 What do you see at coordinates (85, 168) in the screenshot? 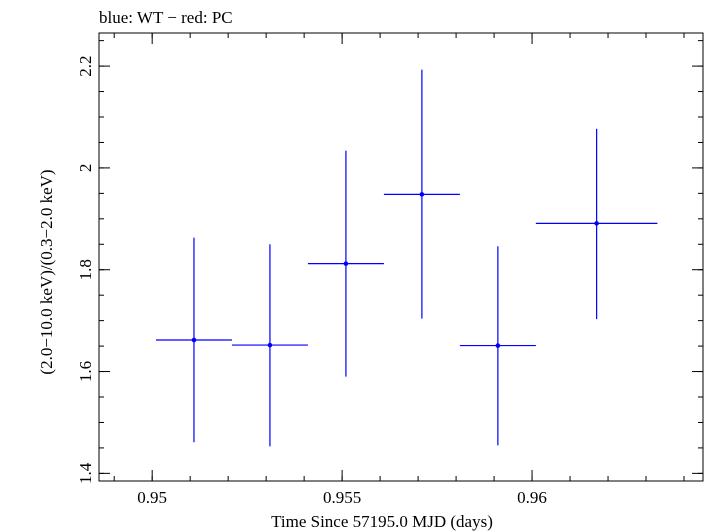
I see `y-tick-label: 2` at bounding box center [85, 168].